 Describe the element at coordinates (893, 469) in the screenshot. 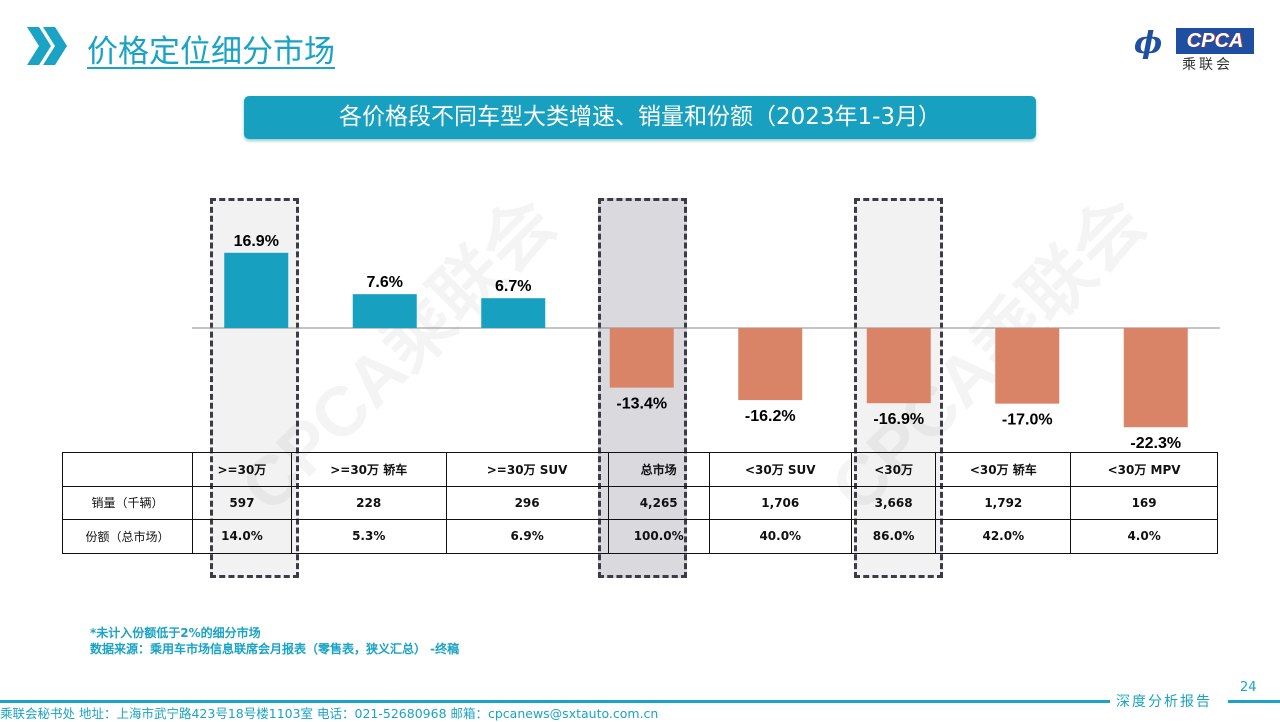

I see `column-header: <30万` at that location.